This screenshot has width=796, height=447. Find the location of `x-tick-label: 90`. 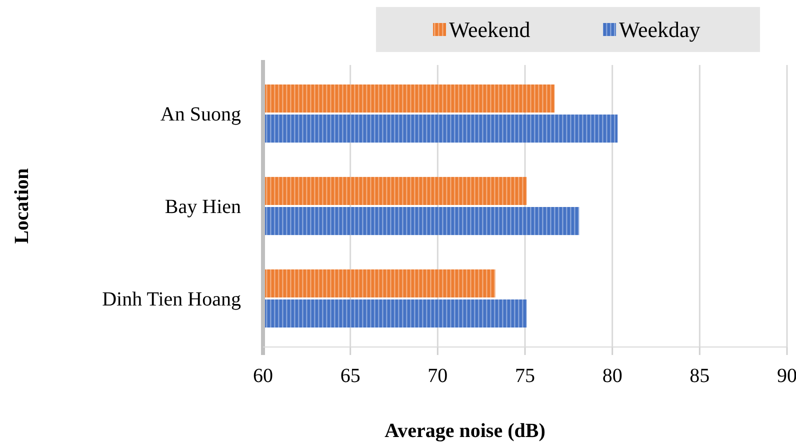

x-tick-label: 90 is located at coordinates (786, 376).